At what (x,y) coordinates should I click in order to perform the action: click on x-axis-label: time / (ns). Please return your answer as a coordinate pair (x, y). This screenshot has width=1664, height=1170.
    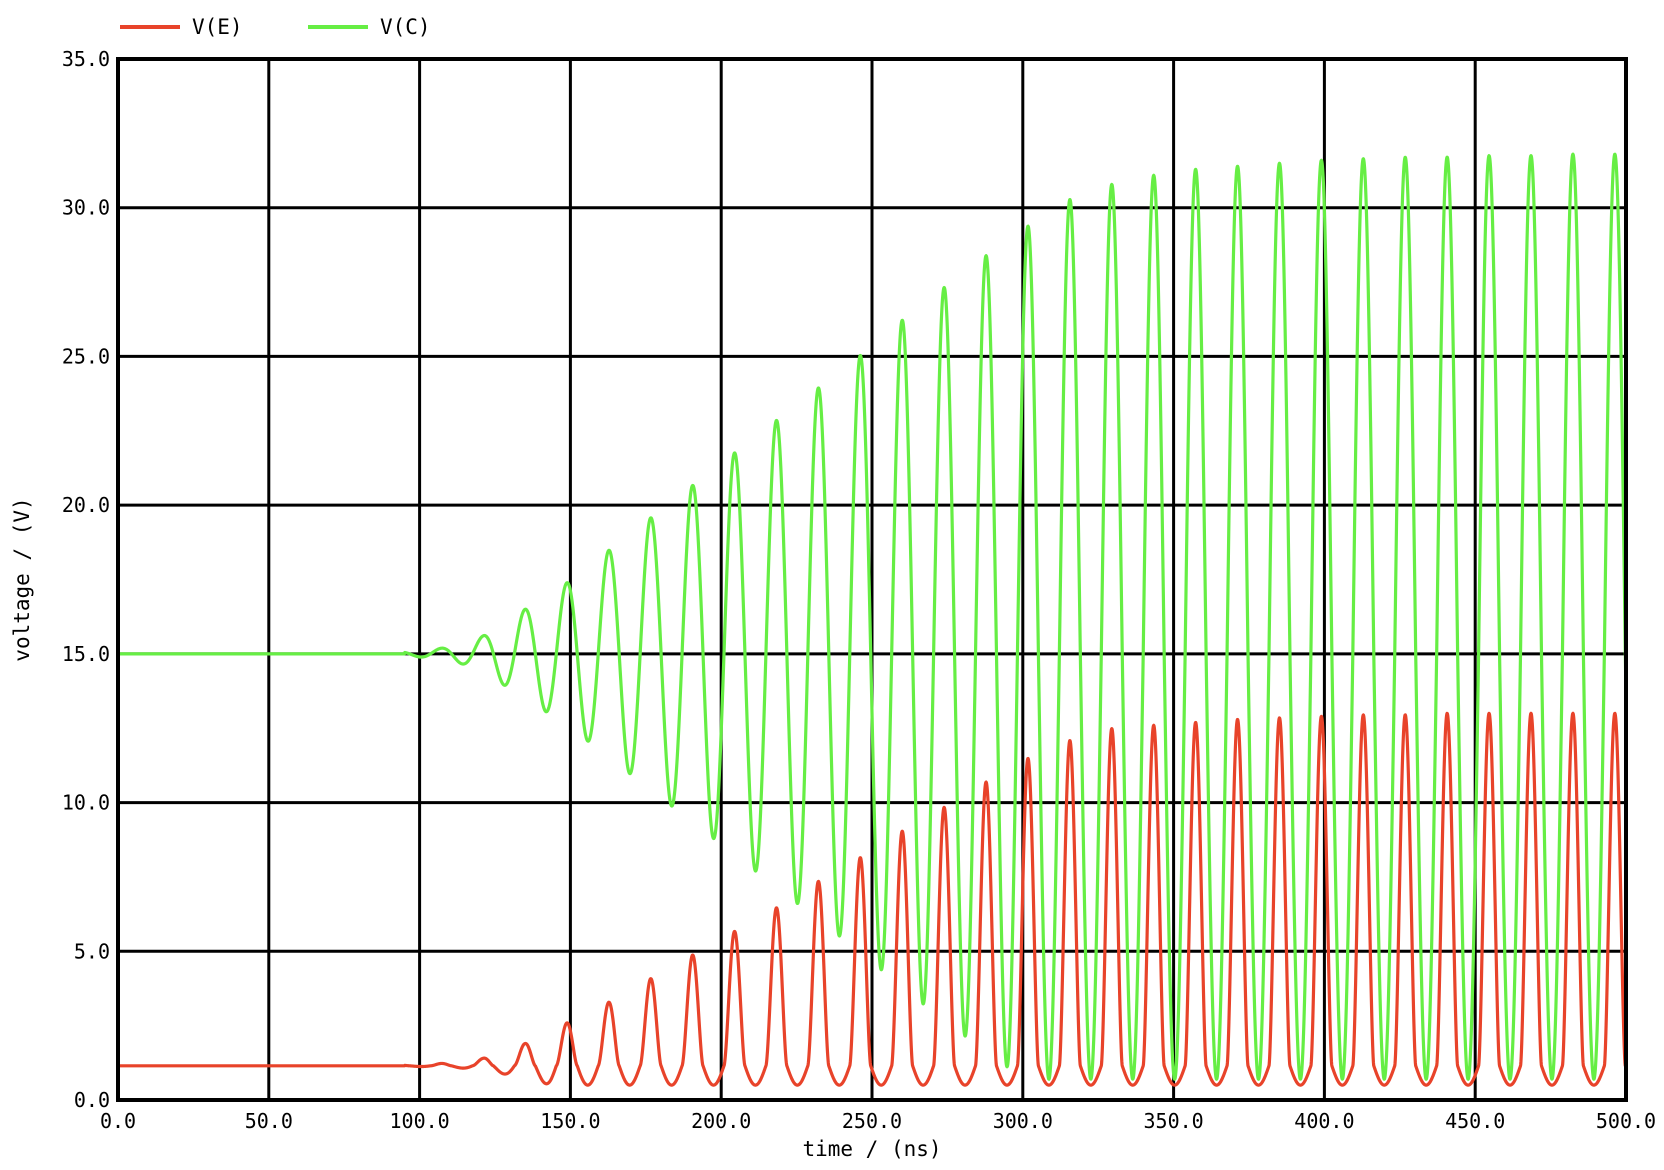
    Looking at the image, I should click on (871, 1149).